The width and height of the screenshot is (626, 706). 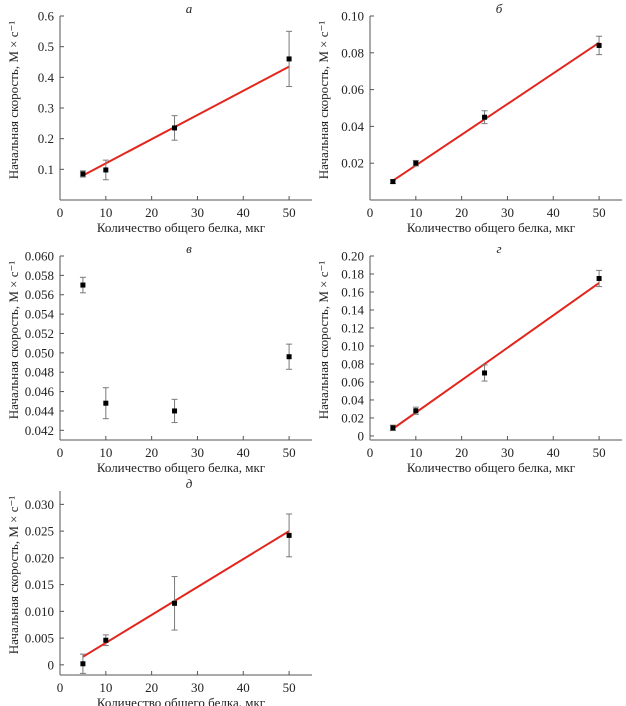 What do you see at coordinates (39, 430) in the screenshot?
I see `y-tick-label: 0.042` at bounding box center [39, 430].